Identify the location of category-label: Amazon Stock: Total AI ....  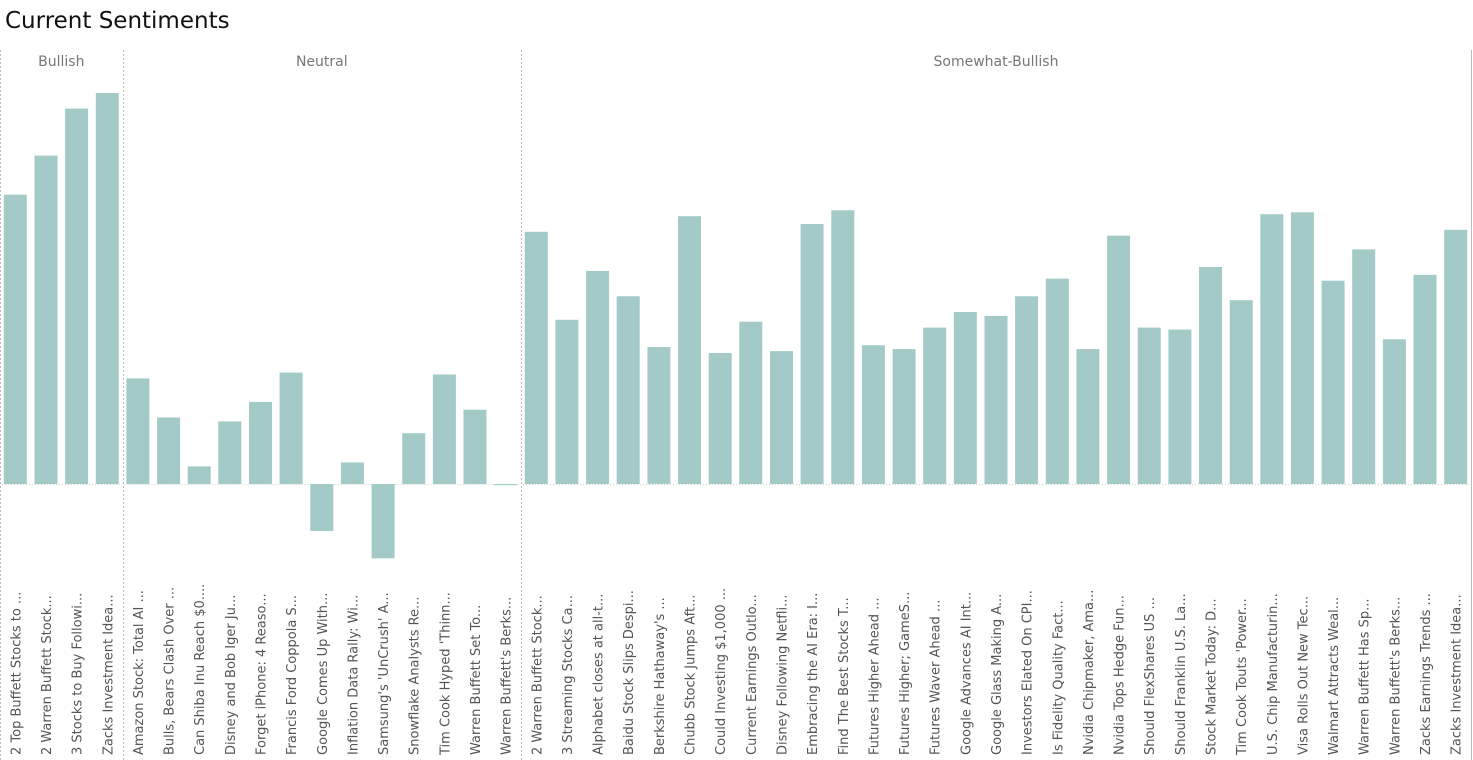
(139, 672).